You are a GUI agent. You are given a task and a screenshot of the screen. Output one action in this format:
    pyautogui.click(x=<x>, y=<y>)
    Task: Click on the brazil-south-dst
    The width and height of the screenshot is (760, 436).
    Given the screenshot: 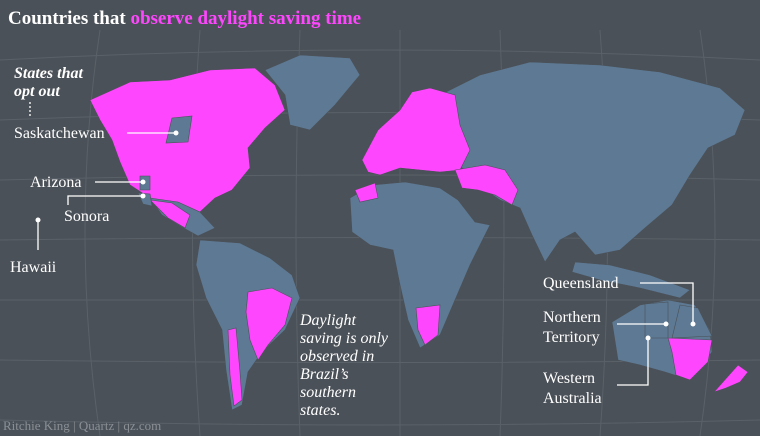 What is the action you would take?
    pyautogui.click(x=269, y=324)
    